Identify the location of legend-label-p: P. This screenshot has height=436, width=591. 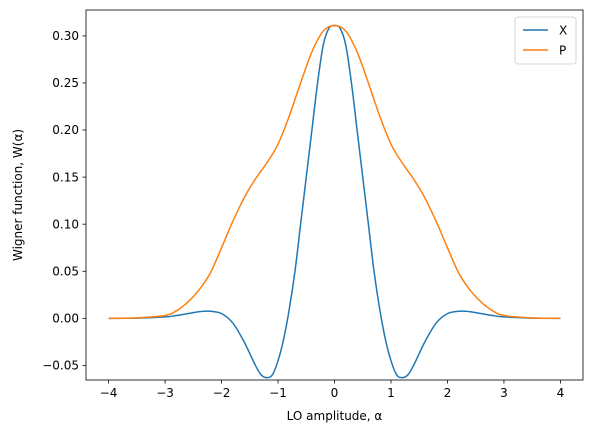
(562, 50).